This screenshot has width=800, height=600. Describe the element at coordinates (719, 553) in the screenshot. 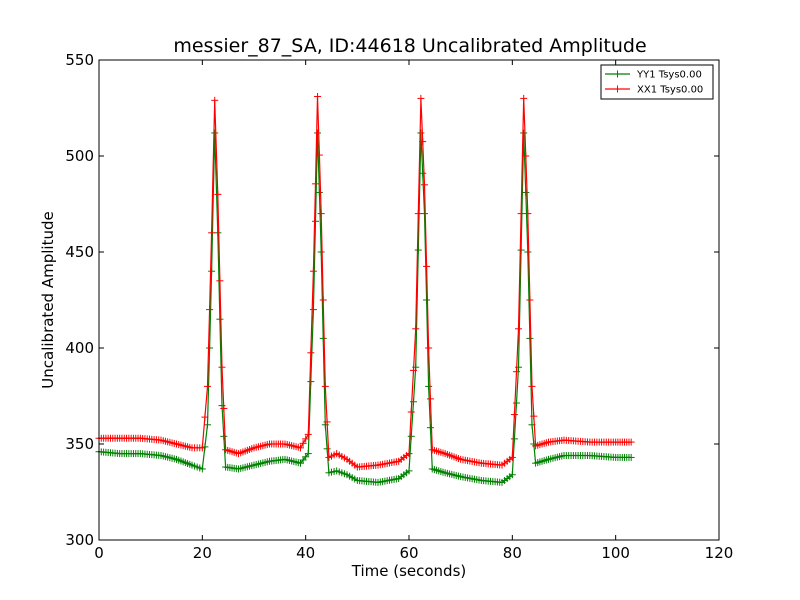

I see `x-tick-label: 120` at that location.